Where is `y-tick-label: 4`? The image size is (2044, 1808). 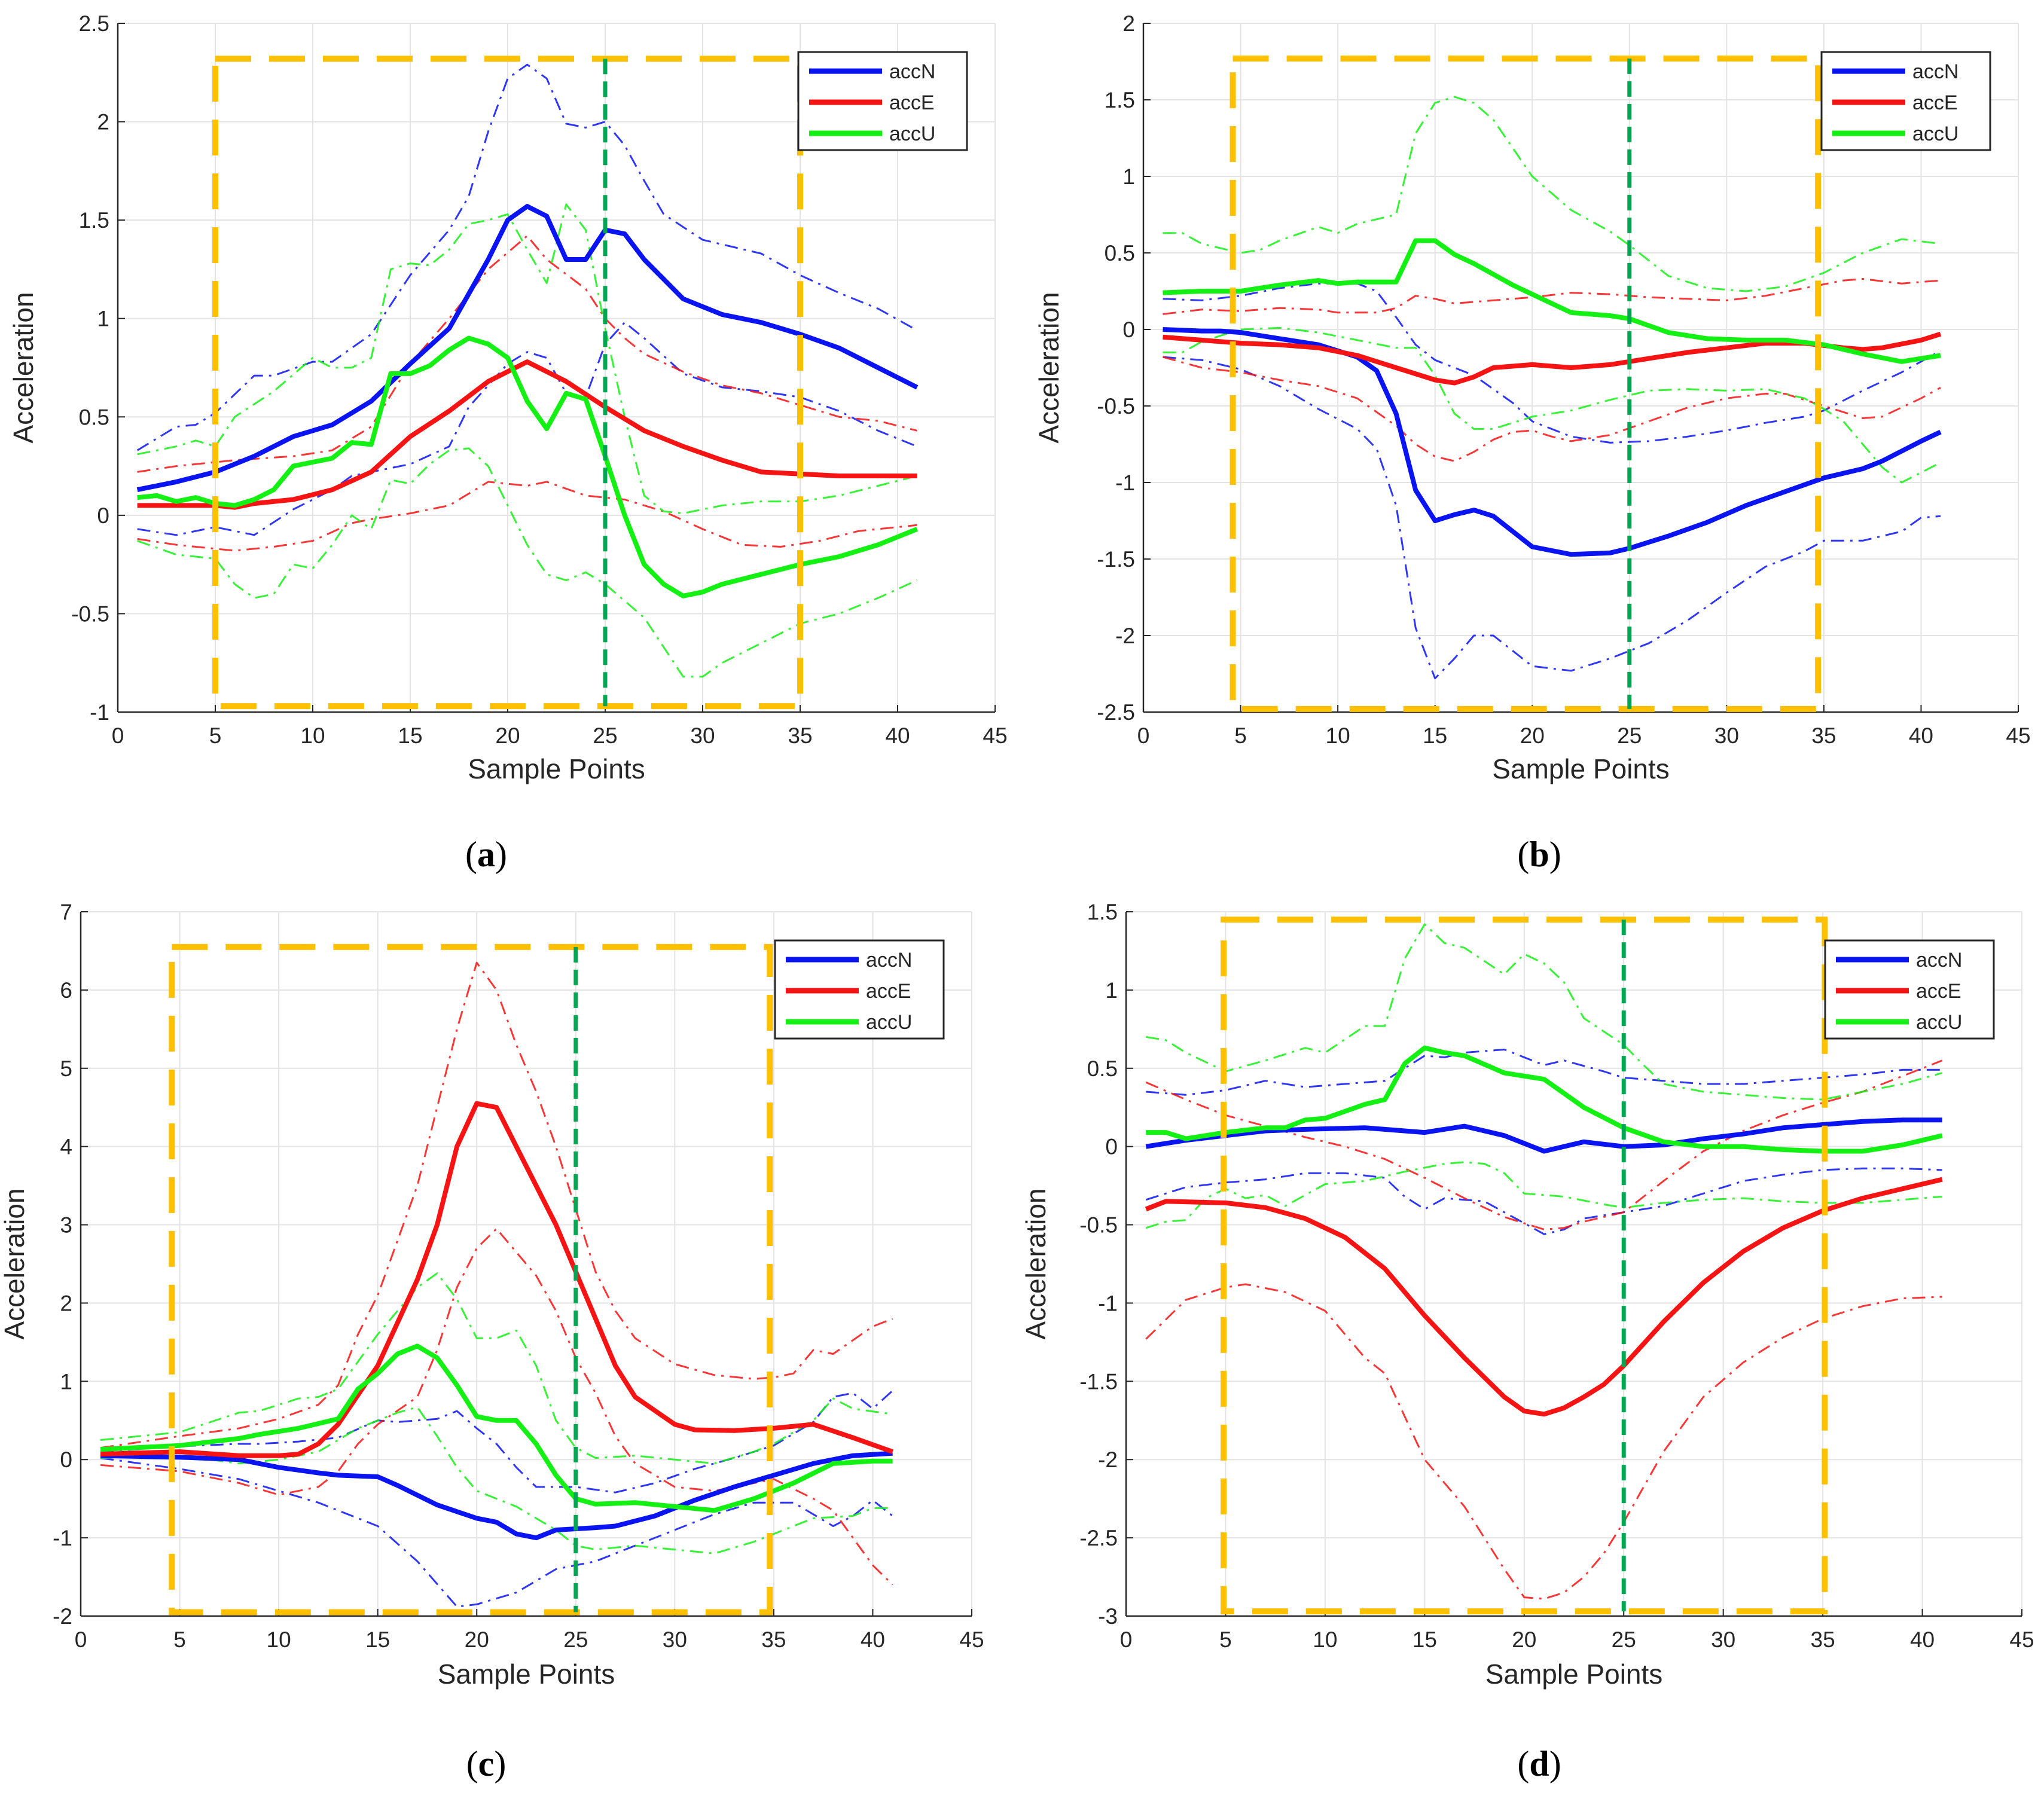 y-tick-label: 4 is located at coordinates (66, 1147).